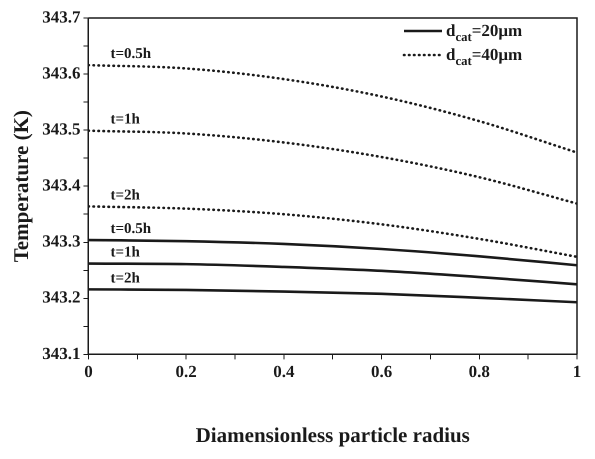  I want to click on y-tick-label: 343.4, so click(61, 185).